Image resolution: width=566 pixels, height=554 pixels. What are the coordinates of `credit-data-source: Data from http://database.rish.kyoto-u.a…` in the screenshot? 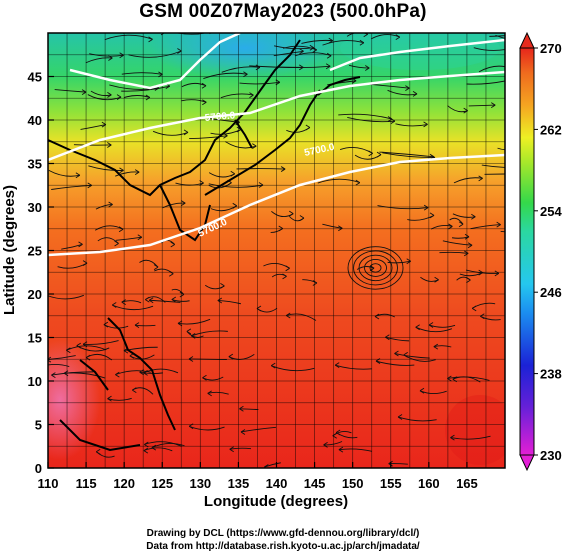 It's located at (283, 546).